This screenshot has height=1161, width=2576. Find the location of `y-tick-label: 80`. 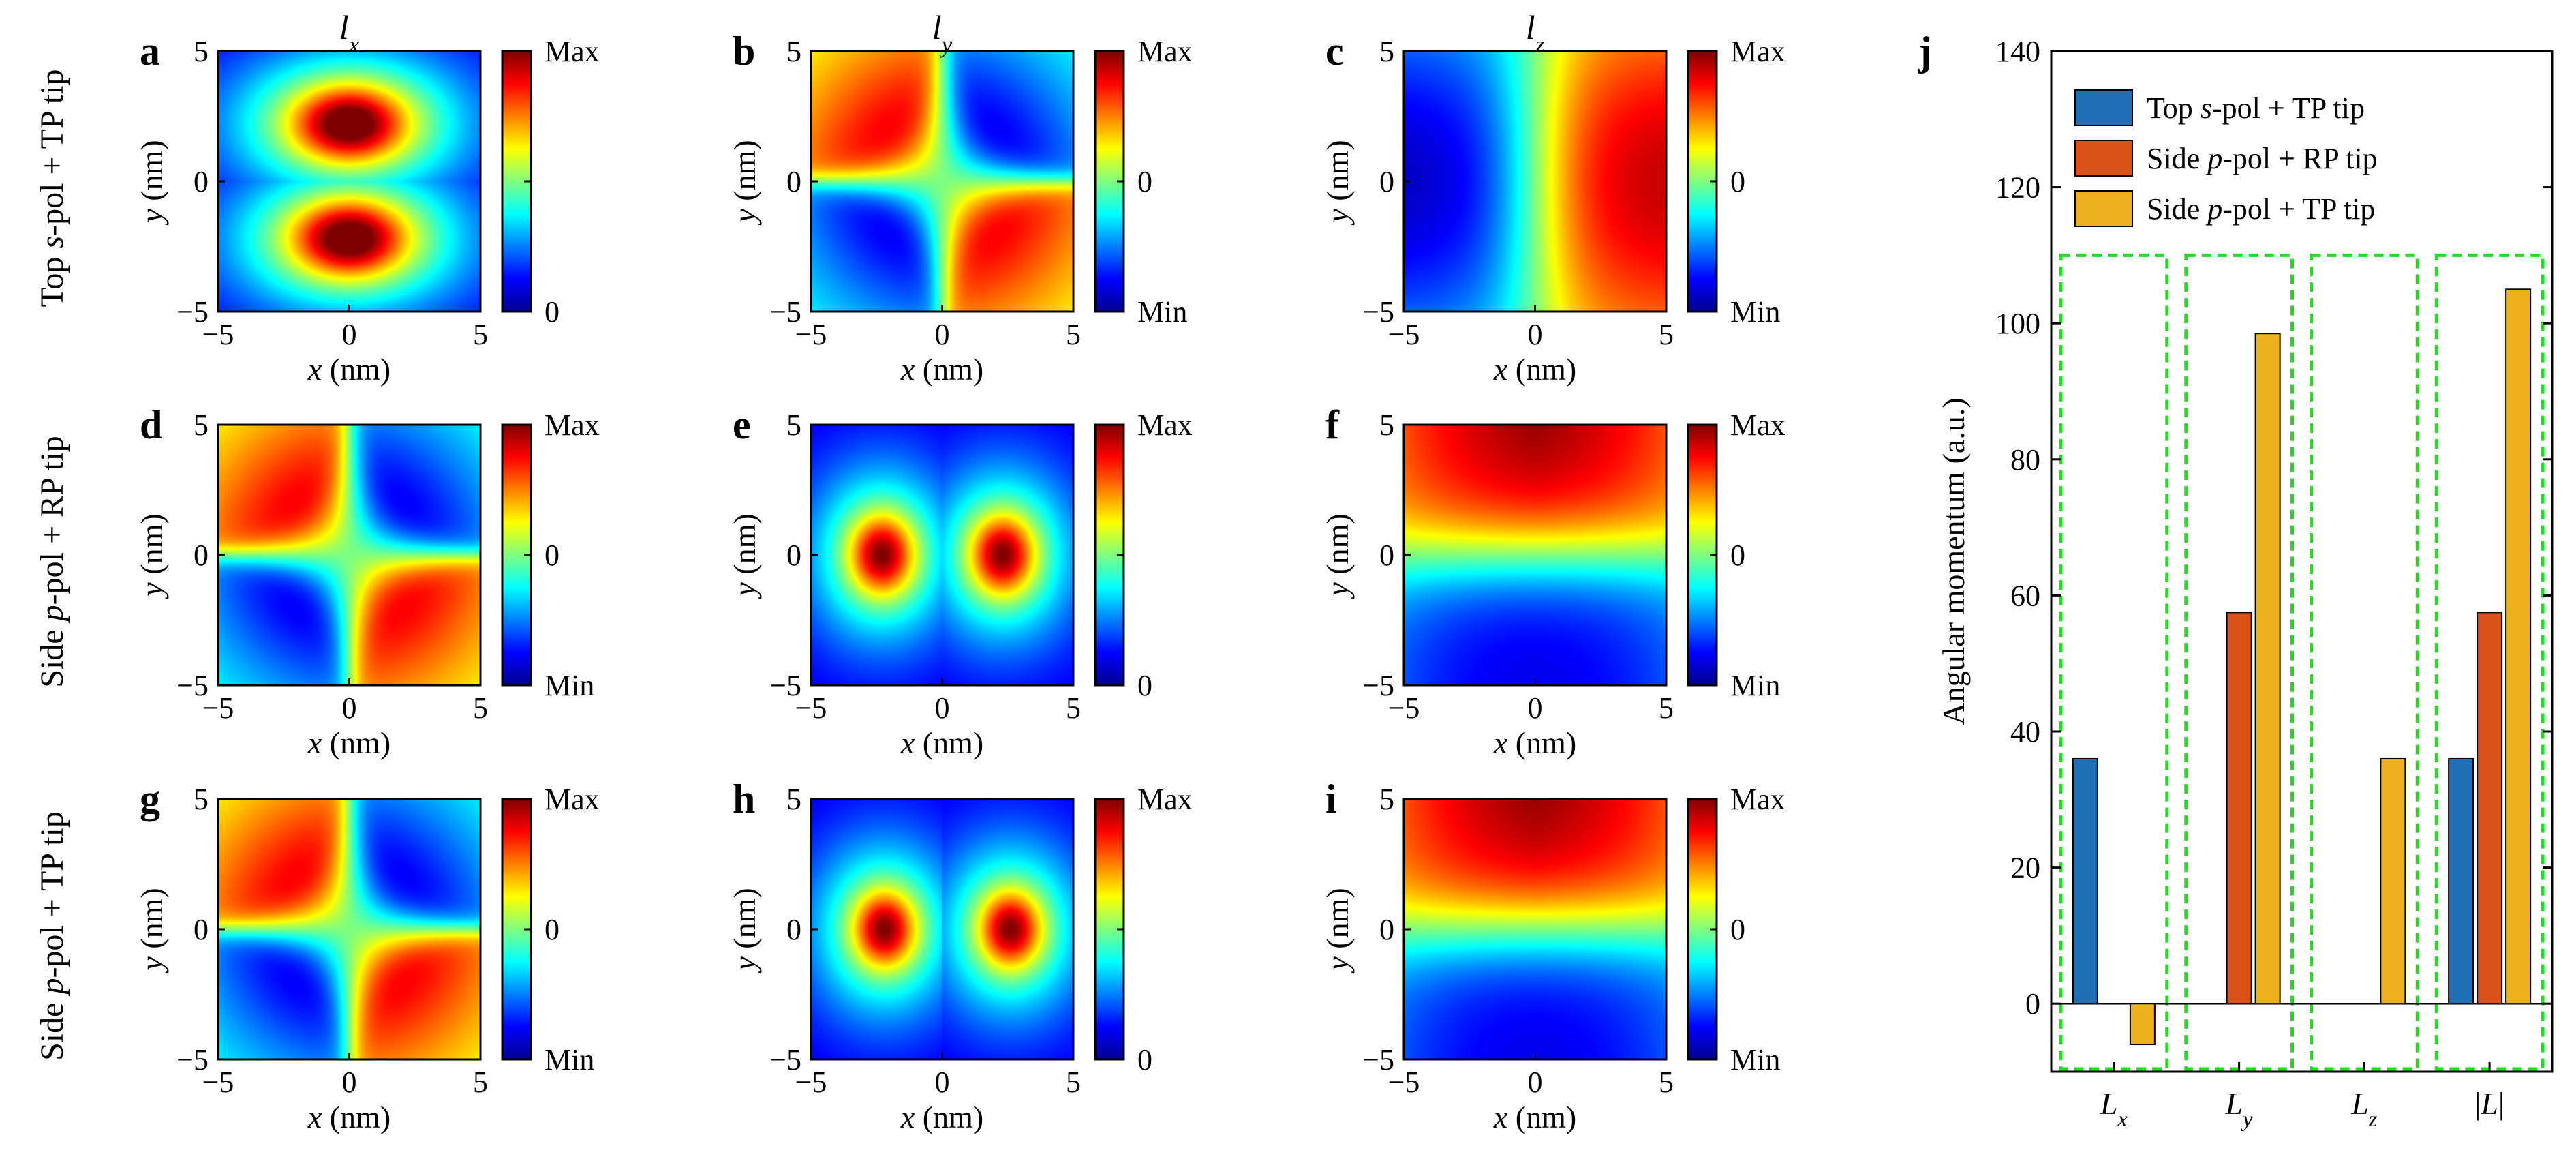

y-tick-label: 80 is located at coordinates (2025, 460).